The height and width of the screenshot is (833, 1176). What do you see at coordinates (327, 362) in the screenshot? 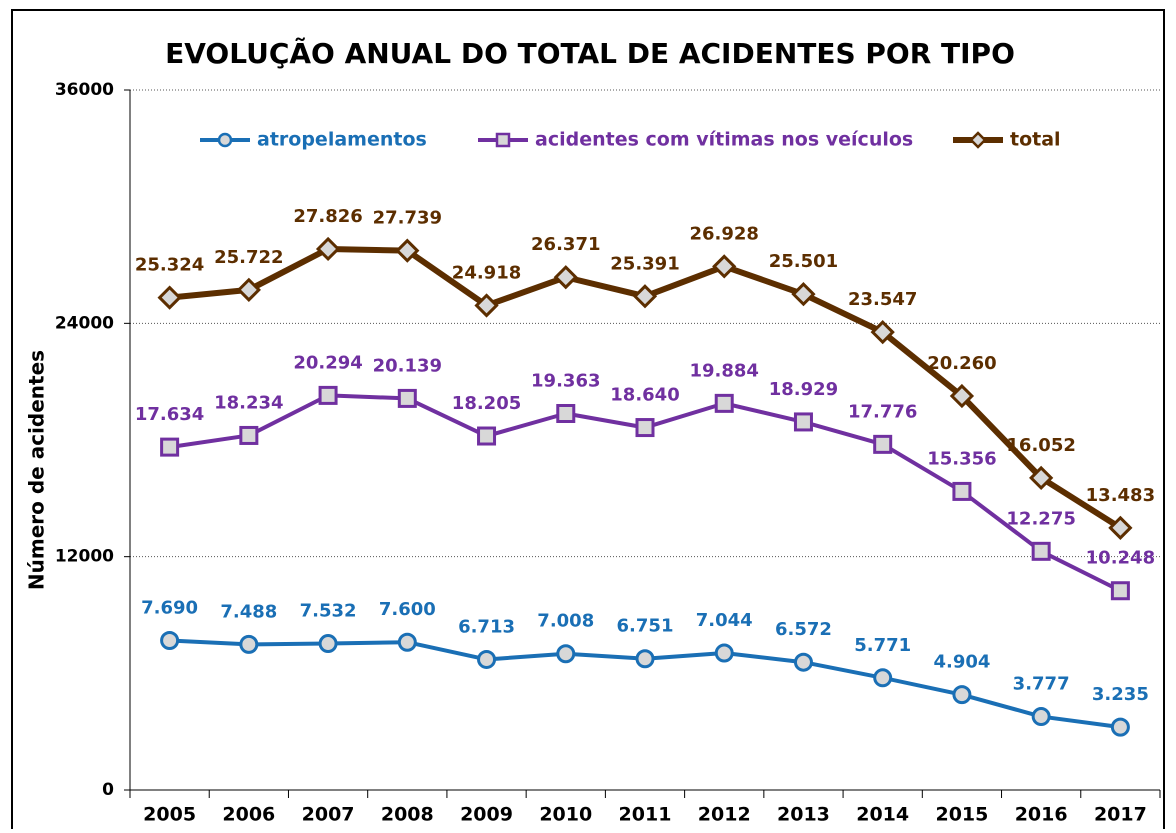
I see `data-label: 20.294` at bounding box center [327, 362].